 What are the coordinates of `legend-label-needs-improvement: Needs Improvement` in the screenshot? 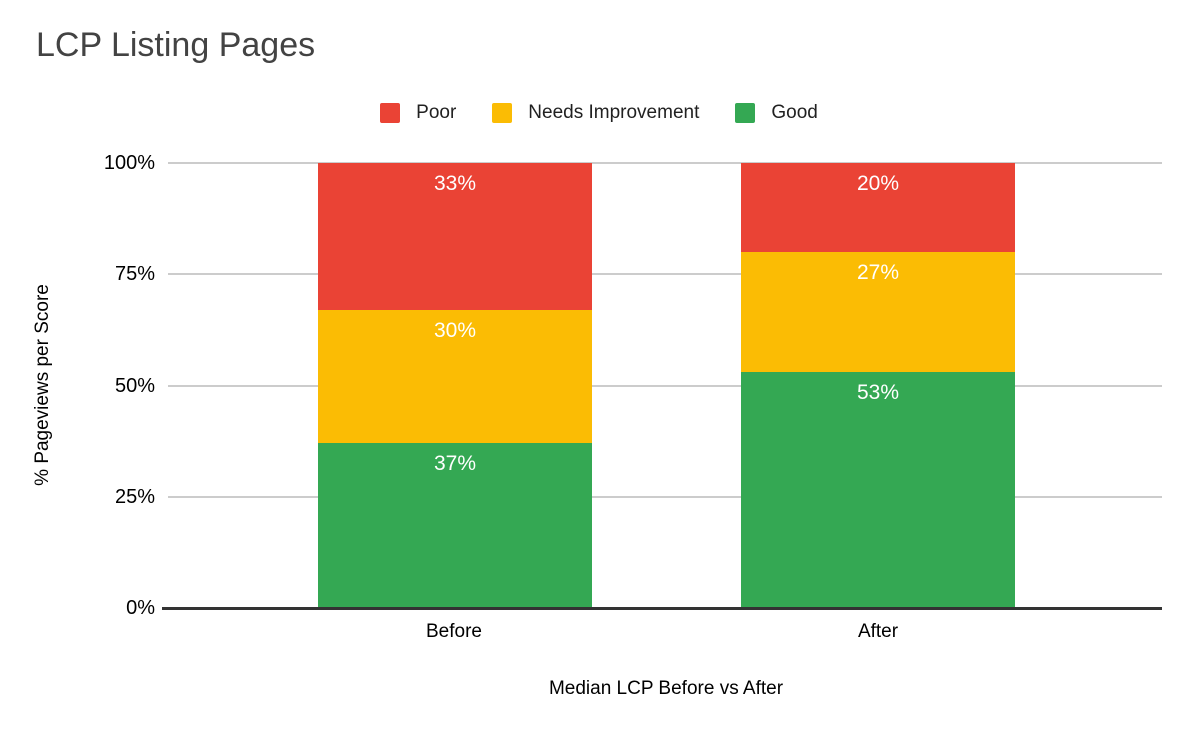 It's located at (614, 112).